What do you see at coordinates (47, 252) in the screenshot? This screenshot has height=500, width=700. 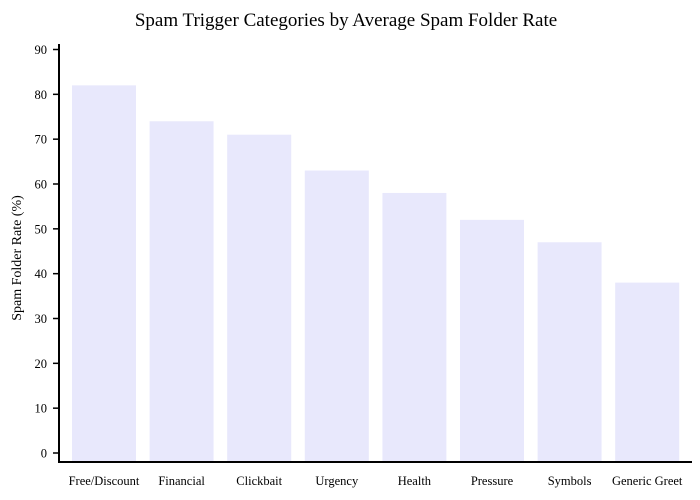 I see `y-axis-ticks: 0 10 20 30 40 50 60 70 80 90` at bounding box center [47, 252].